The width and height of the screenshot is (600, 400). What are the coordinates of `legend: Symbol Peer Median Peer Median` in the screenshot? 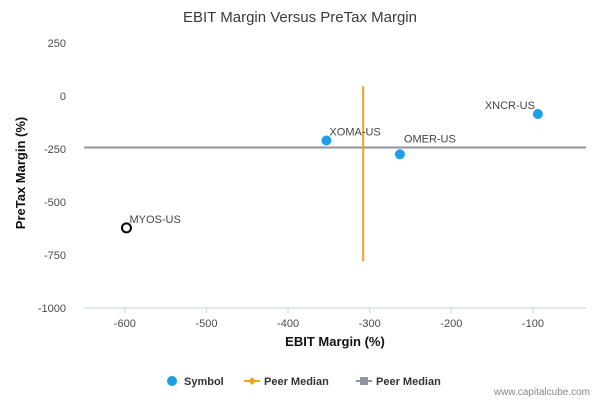 It's located at (304, 382).